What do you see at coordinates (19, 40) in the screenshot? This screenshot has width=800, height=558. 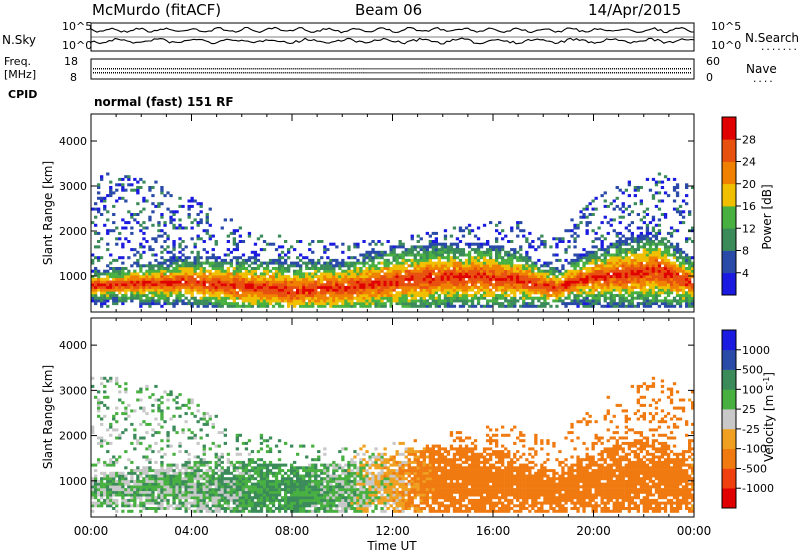 I see `noise-left-label: N.Sky` at bounding box center [19, 40].